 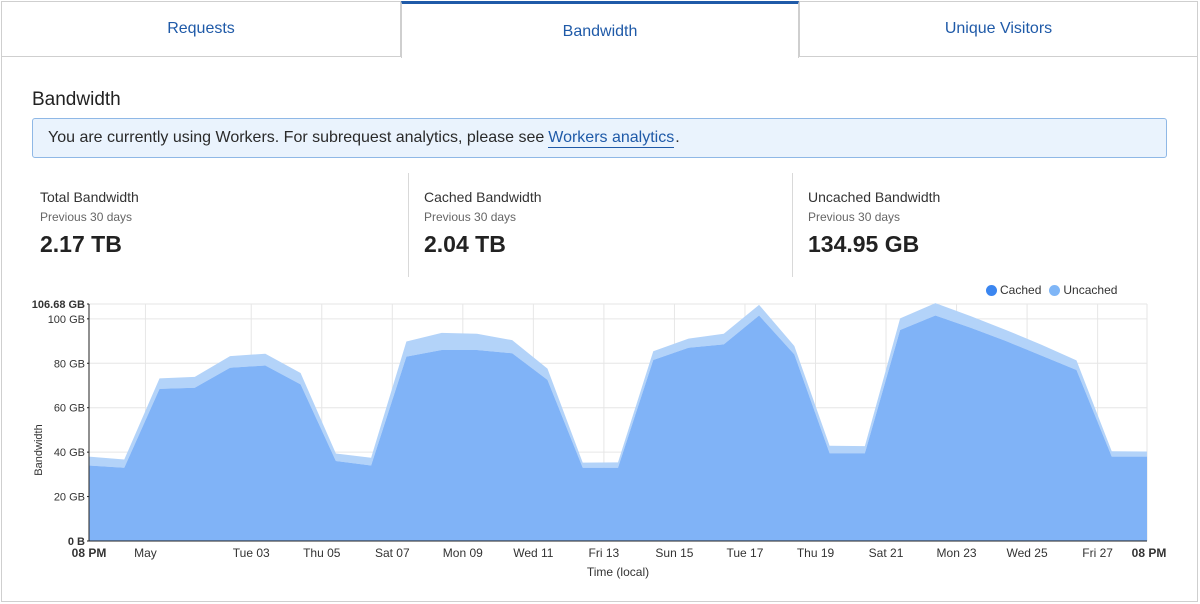 What do you see at coordinates (145, 553) in the screenshot?
I see `x-tick-label: May` at bounding box center [145, 553].